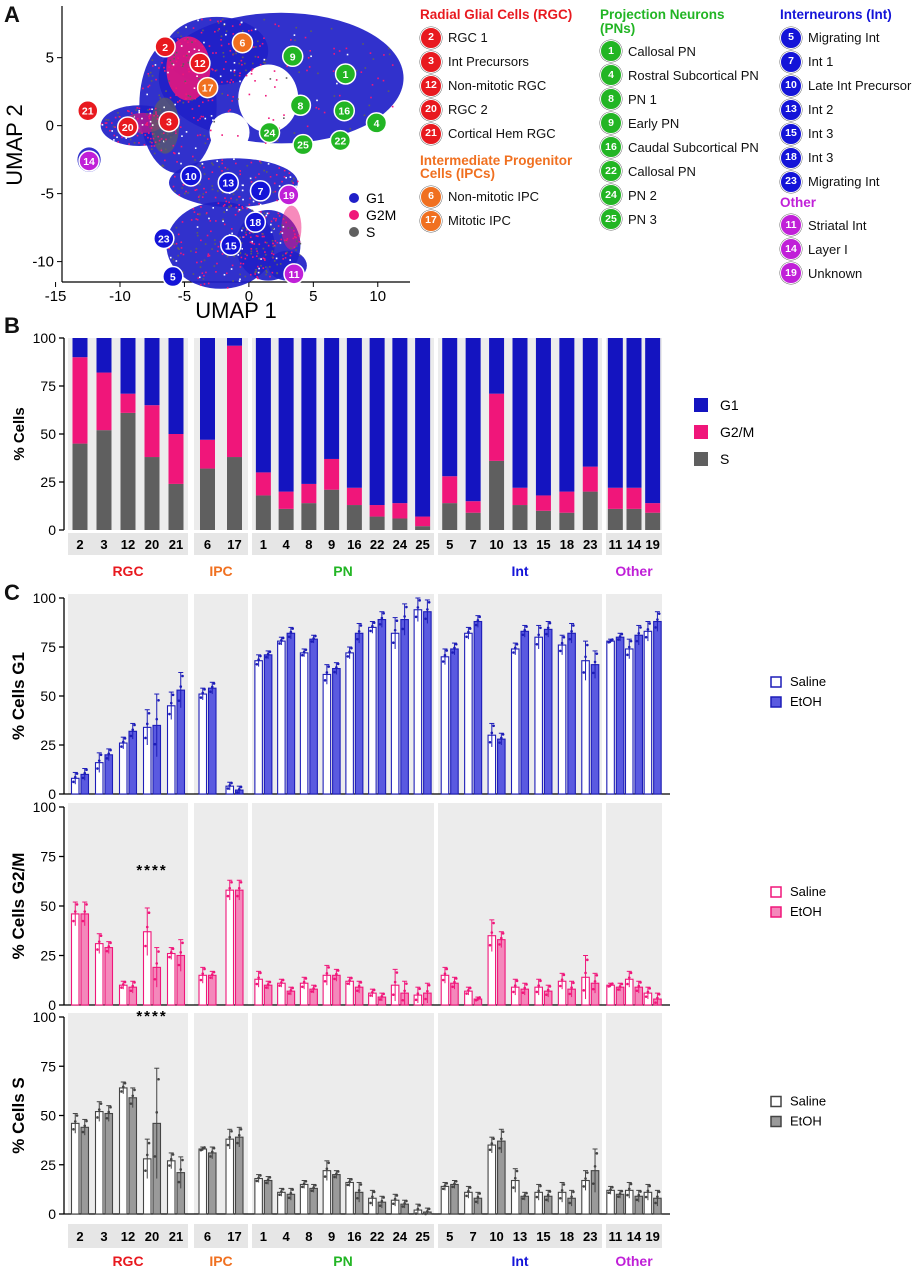  What do you see at coordinates (263, 544) in the screenshot?
I see `x-tick-label: 1` at bounding box center [263, 544].